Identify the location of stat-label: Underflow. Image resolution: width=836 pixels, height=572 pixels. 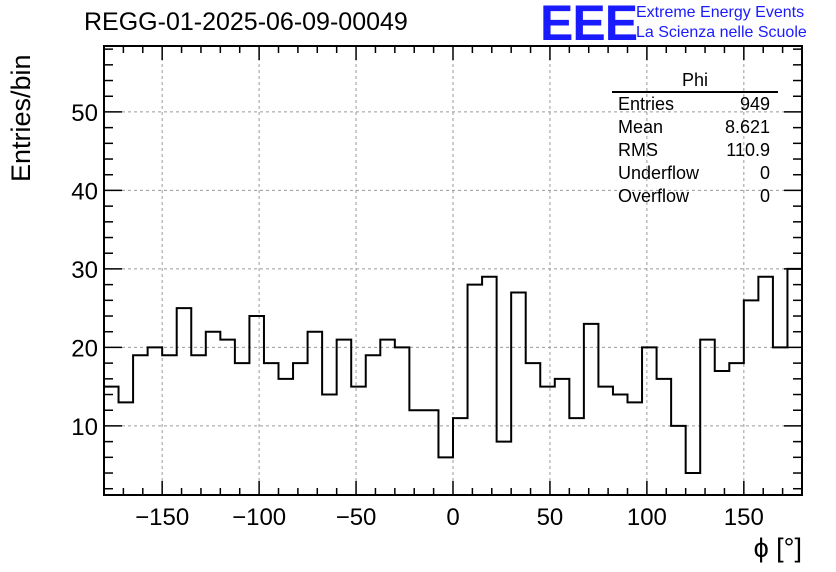
(659, 173).